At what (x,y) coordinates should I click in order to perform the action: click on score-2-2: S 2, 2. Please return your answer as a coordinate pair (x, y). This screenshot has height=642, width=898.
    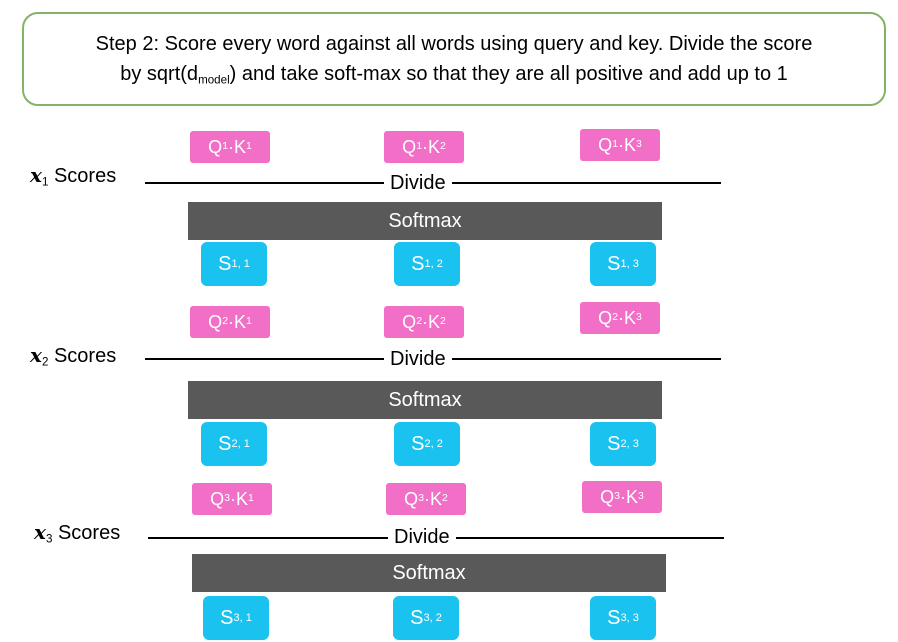
    Looking at the image, I should click on (427, 444).